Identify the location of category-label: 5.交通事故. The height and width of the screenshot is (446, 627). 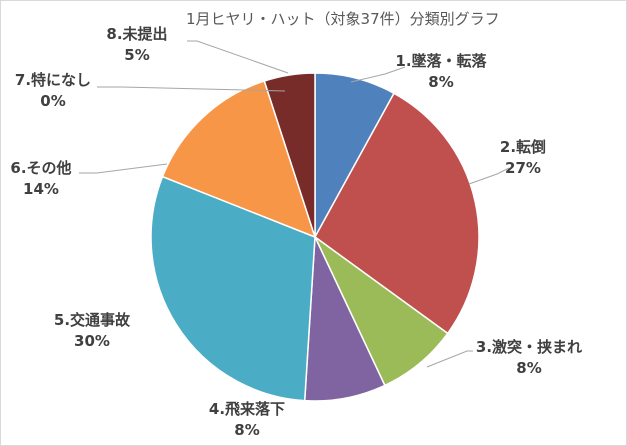
(92, 320).